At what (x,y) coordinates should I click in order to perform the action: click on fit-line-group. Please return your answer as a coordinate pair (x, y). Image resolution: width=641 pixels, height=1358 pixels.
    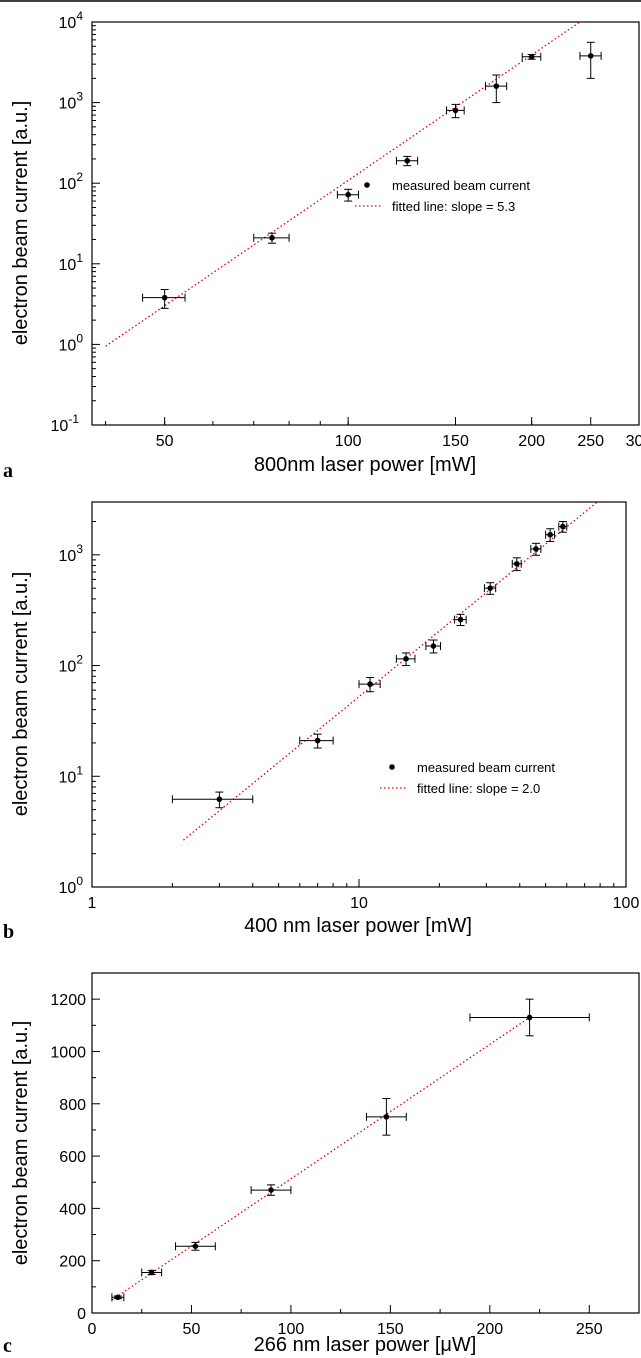
    Looking at the image, I should click on (320, 1158).